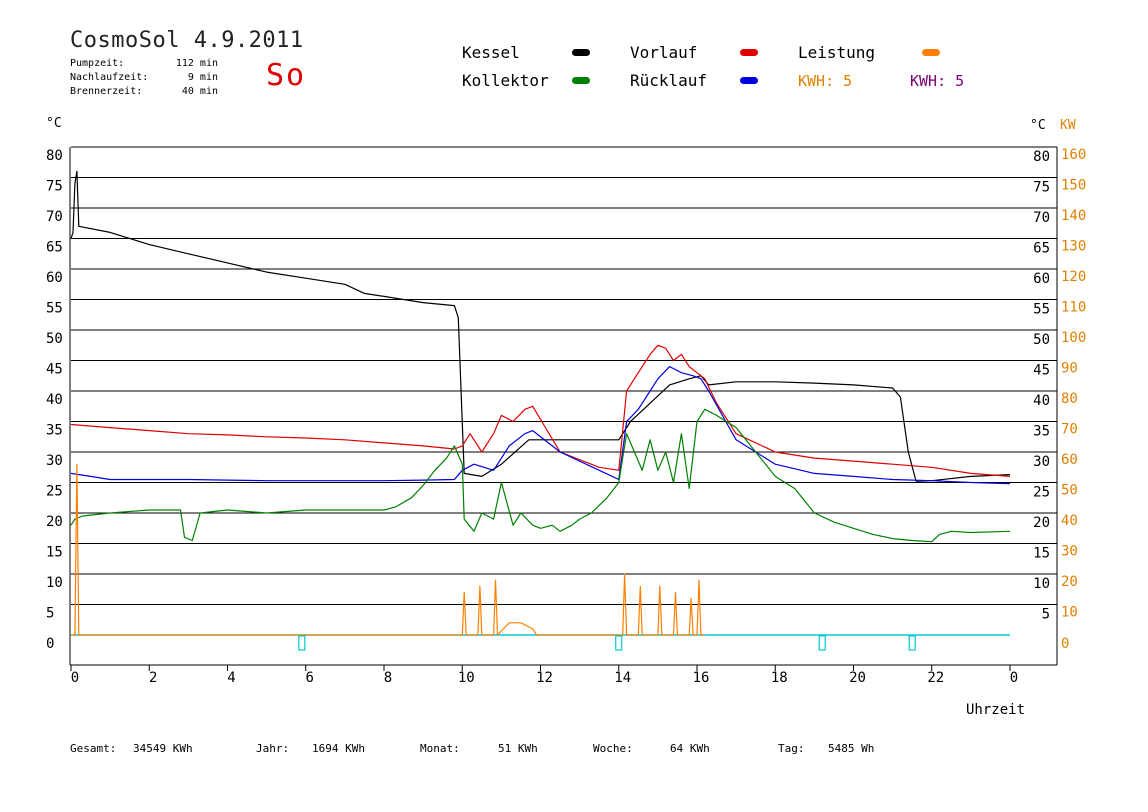  What do you see at coordinates (1069, 491) in the screenshot?
I see `y-tick-right-kw-50: 50` at bounding box center [1069, 491].